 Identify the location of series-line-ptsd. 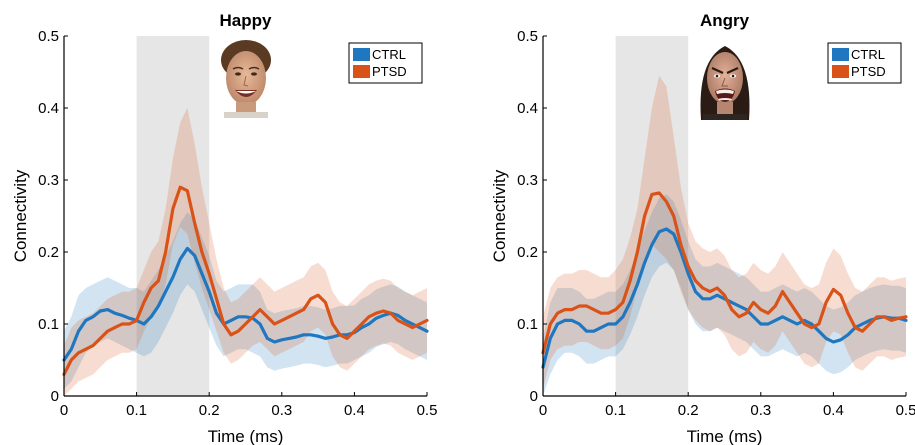
(724, 273).